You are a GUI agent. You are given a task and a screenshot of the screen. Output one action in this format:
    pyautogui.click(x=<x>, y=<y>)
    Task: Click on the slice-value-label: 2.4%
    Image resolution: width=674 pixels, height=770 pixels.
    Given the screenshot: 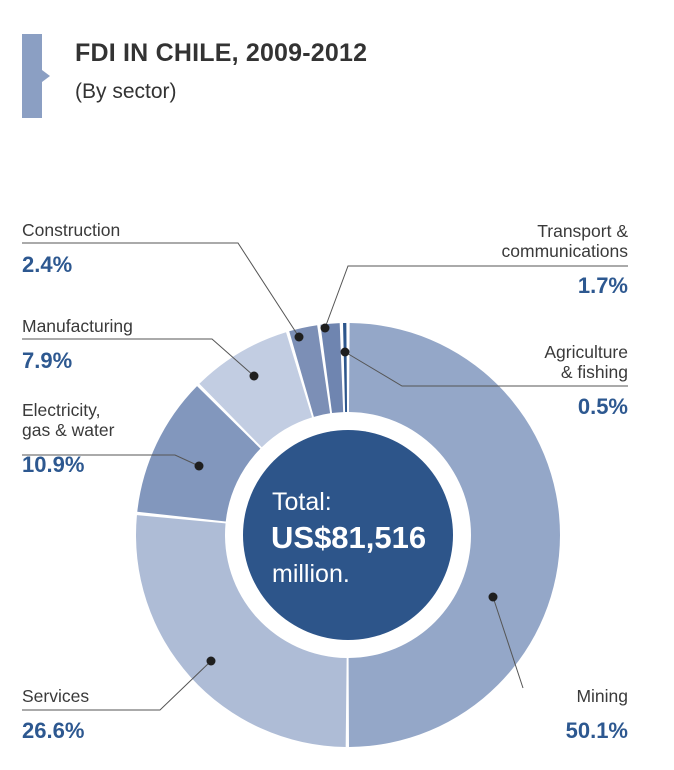 What is the action you would take?
    pyautogui.click(x=47, y=264)
    